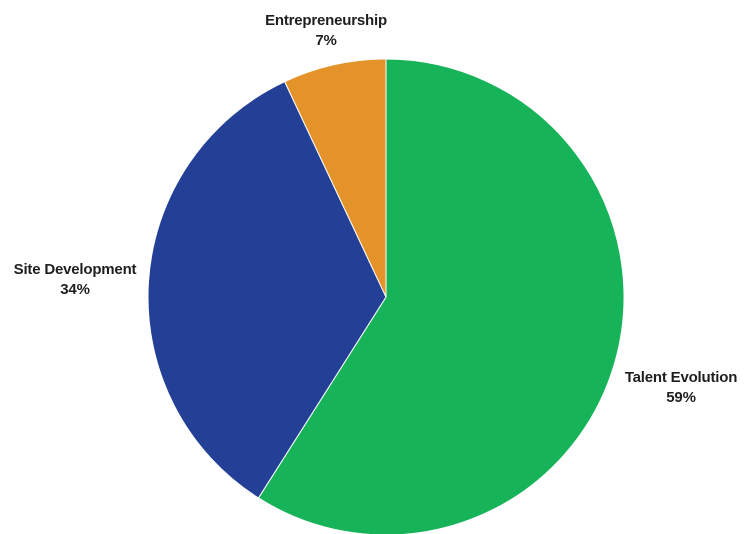 Image resolution: width=748 pixels, height=534 pixels. I want to click on slice-value-site-development: 34%, so click(74, 289).